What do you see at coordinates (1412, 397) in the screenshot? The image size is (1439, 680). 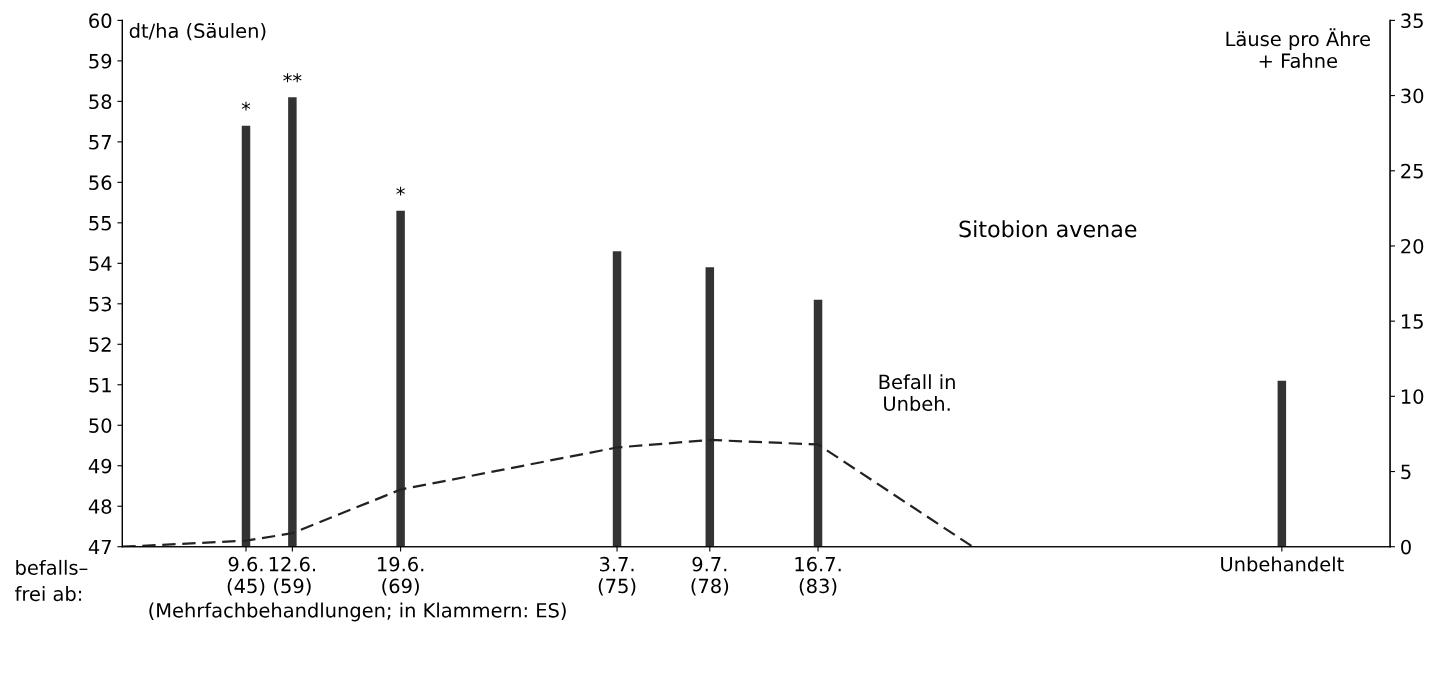 I see `y2-tick-label: 10` at bounding box center [1412, 397].